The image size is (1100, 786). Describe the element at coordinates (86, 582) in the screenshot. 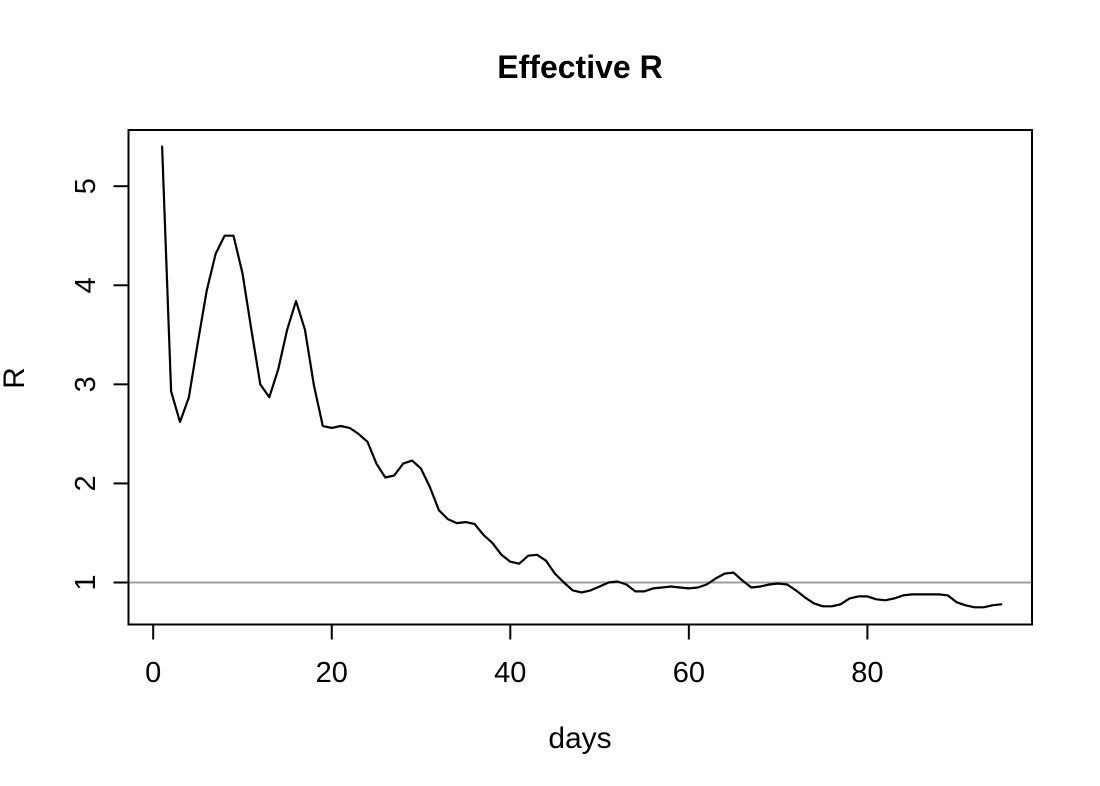

I see `y-tick-label: 1` at that location.